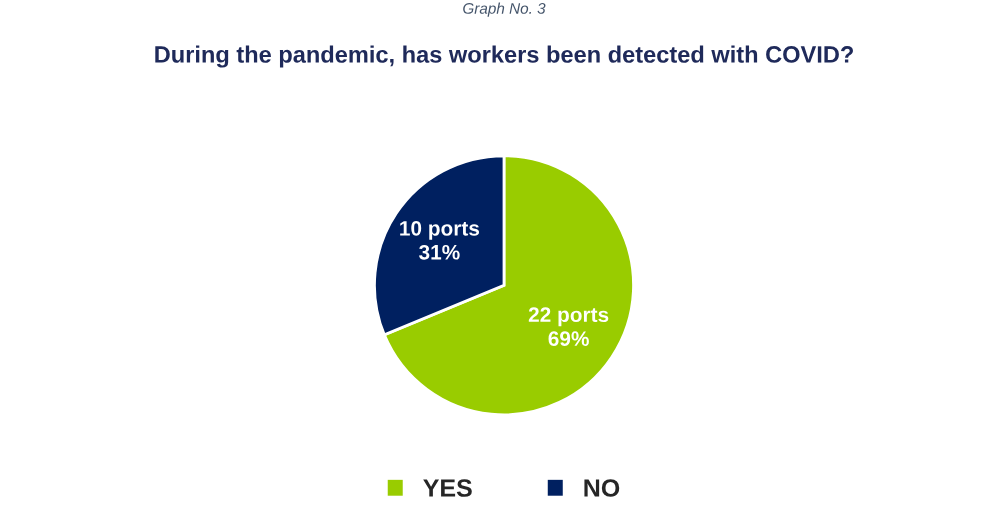  What do you see at coordinates (447, 488) in the screenshot?
I see `legend-label: YES` at bounding box center [447, 488].